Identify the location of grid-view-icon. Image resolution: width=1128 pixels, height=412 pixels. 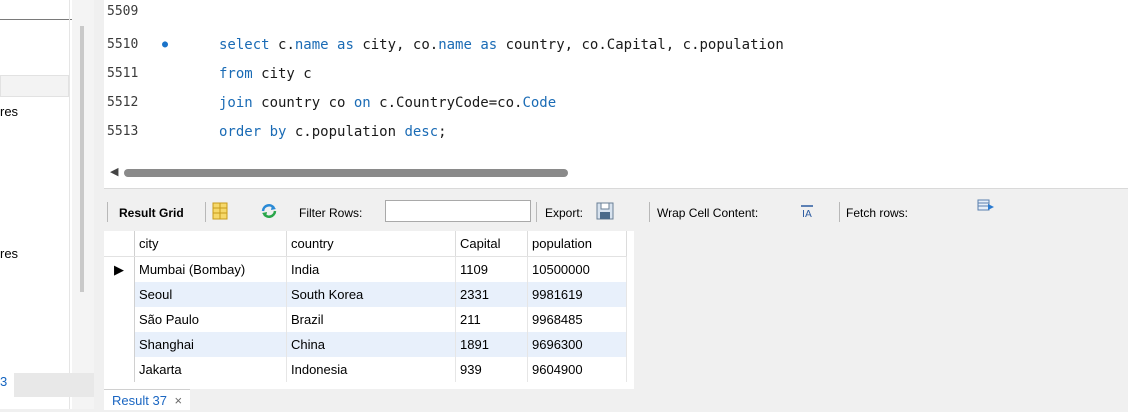
(220, 212).